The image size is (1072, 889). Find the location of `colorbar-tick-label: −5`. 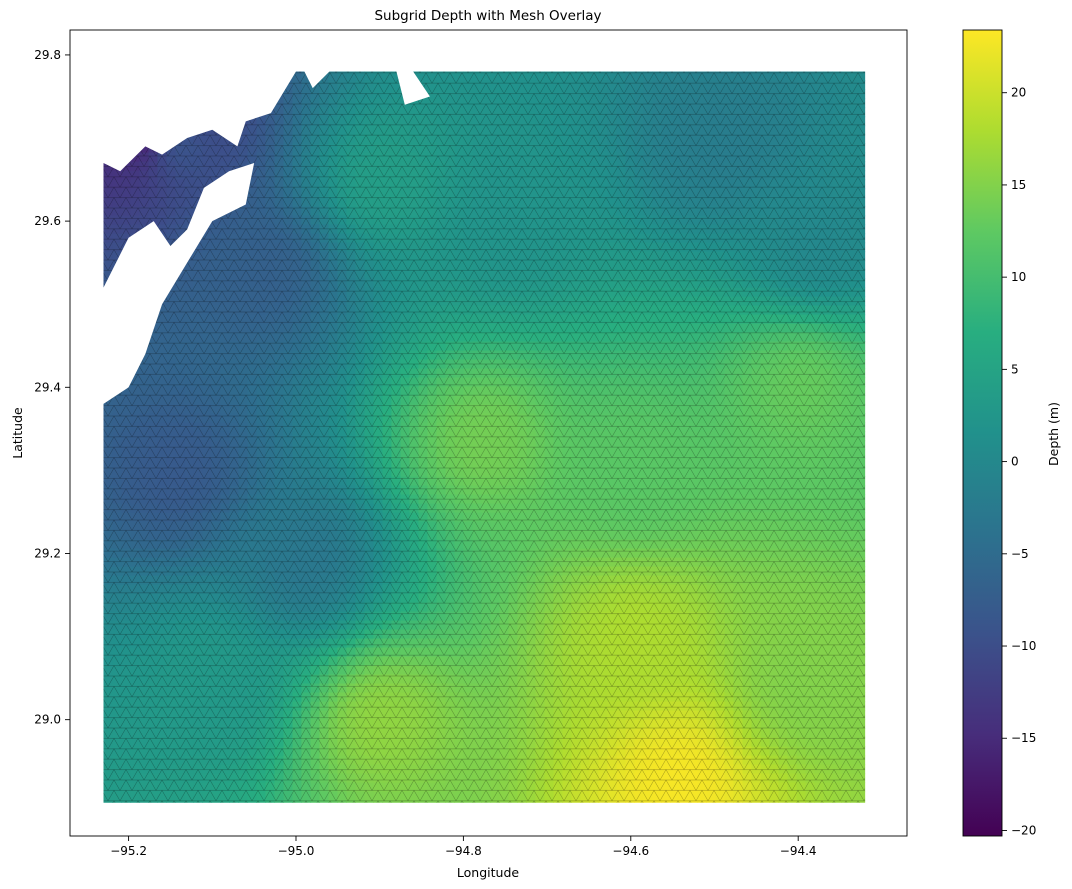

colorbar-tick-label: −5 is located at coordinates (1020, 554).